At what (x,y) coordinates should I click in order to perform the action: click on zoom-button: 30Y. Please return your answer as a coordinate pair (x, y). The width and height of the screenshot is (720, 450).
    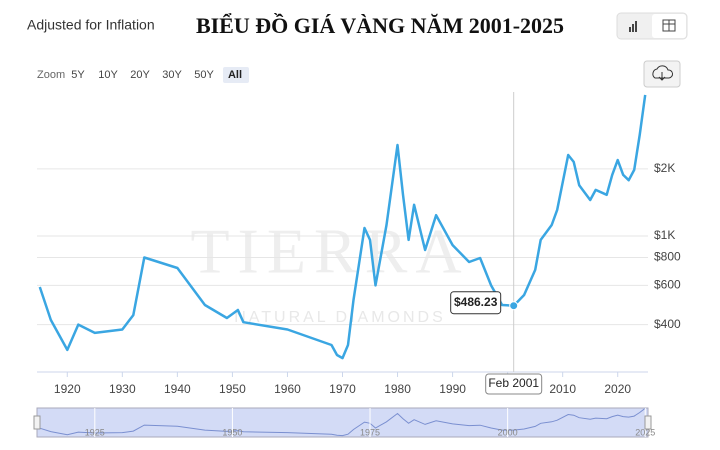
    Looking at the image, I should click on (172, 75).